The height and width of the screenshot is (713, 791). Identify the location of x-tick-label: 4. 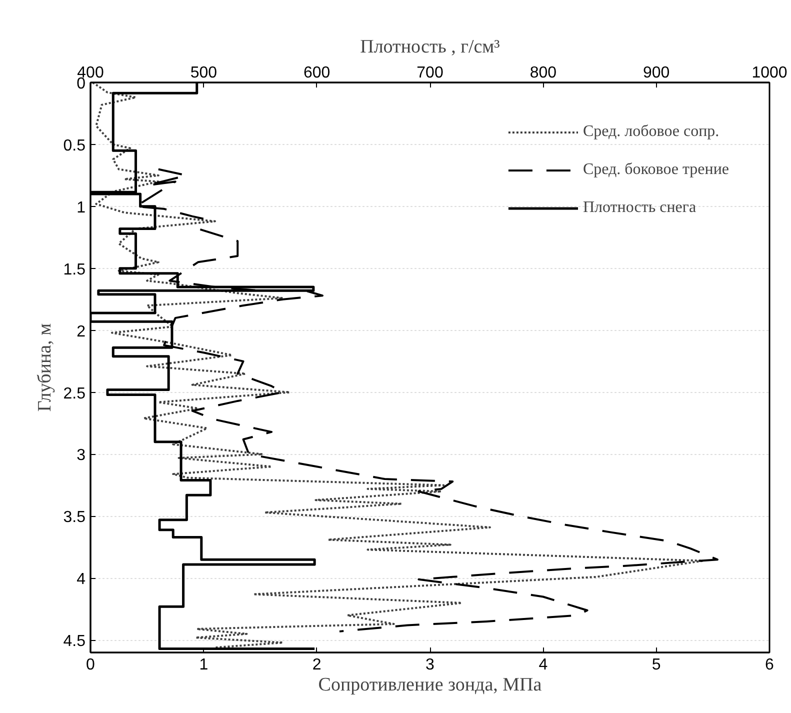
(543, 665).